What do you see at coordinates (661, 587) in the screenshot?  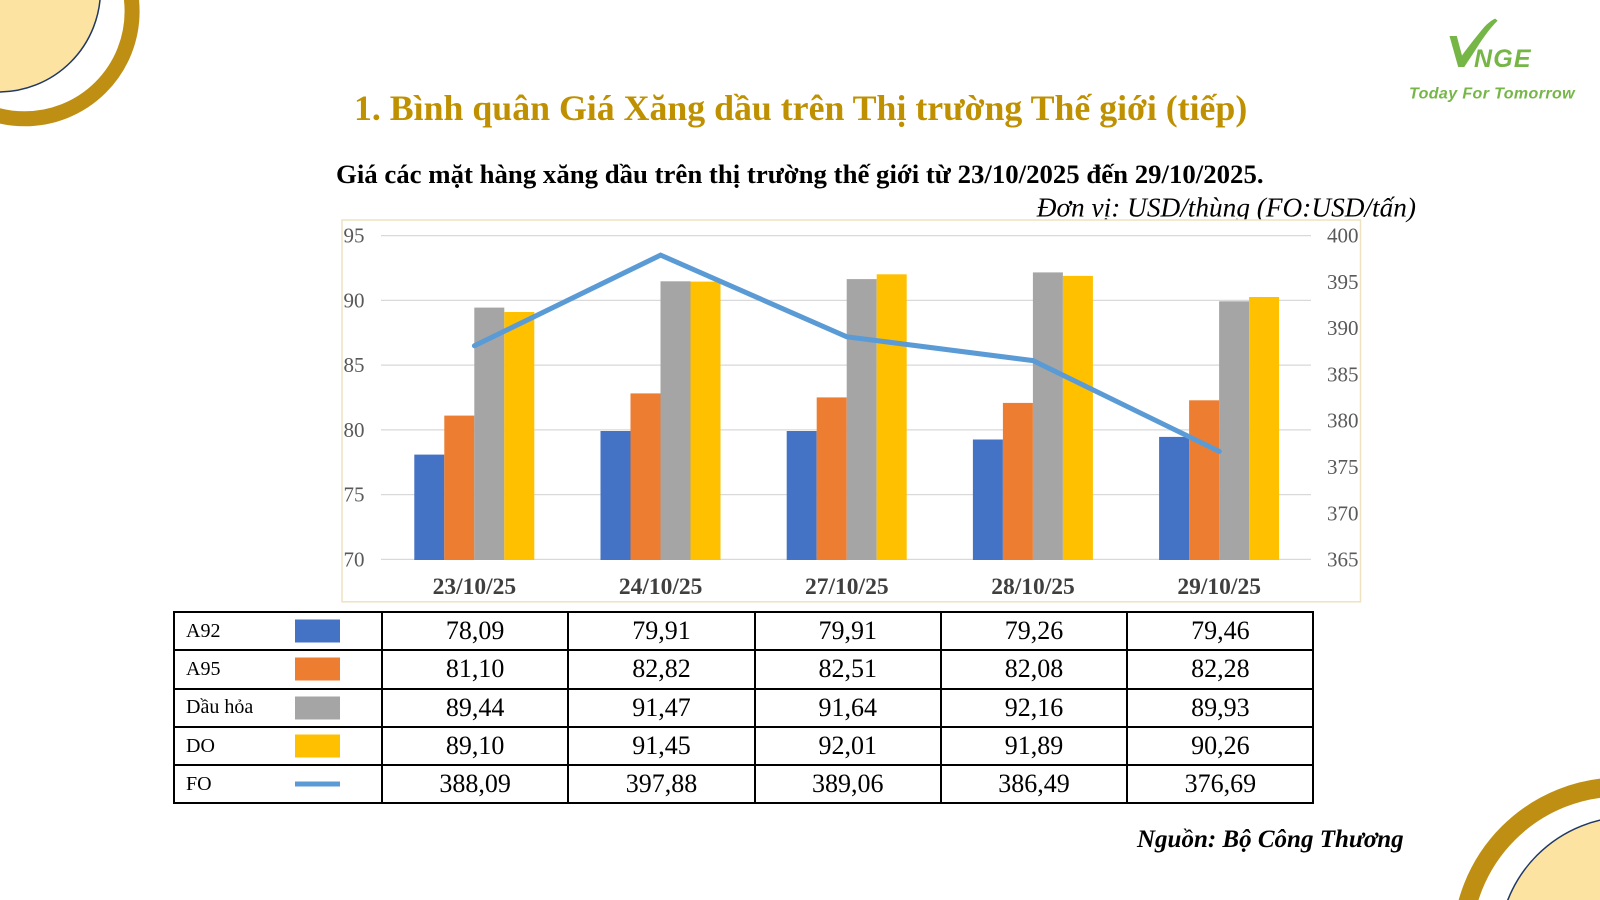 I see `svg-text: 24/10/25` at bounding box center [661, 587].